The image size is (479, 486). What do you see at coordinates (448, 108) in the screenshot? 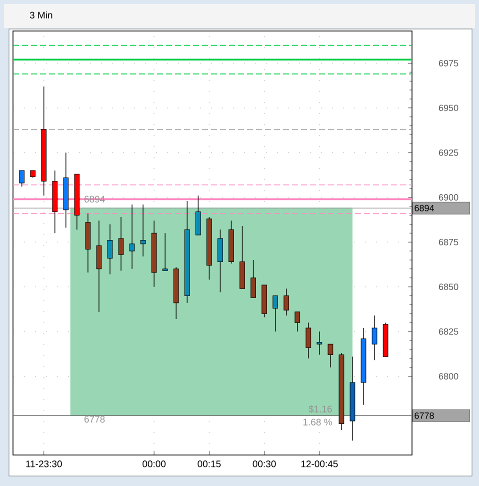
I see `y-tick-label: 6950` at bounding box center [448, 108].